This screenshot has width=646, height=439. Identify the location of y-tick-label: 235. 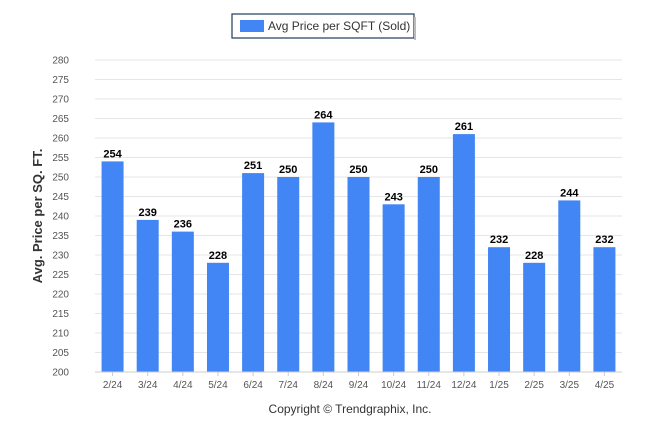
(60, 236).